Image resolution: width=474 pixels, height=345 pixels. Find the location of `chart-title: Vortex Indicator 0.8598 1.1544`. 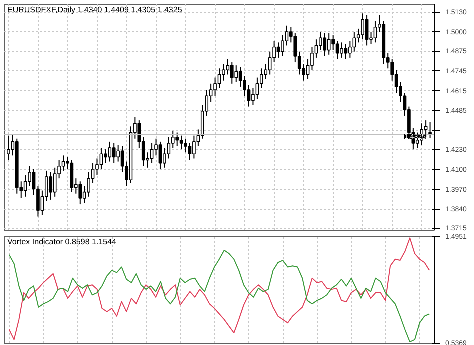

chart-title: Vortex Indicator 0.8598 1.1544 is located at coordinates (63, 242).